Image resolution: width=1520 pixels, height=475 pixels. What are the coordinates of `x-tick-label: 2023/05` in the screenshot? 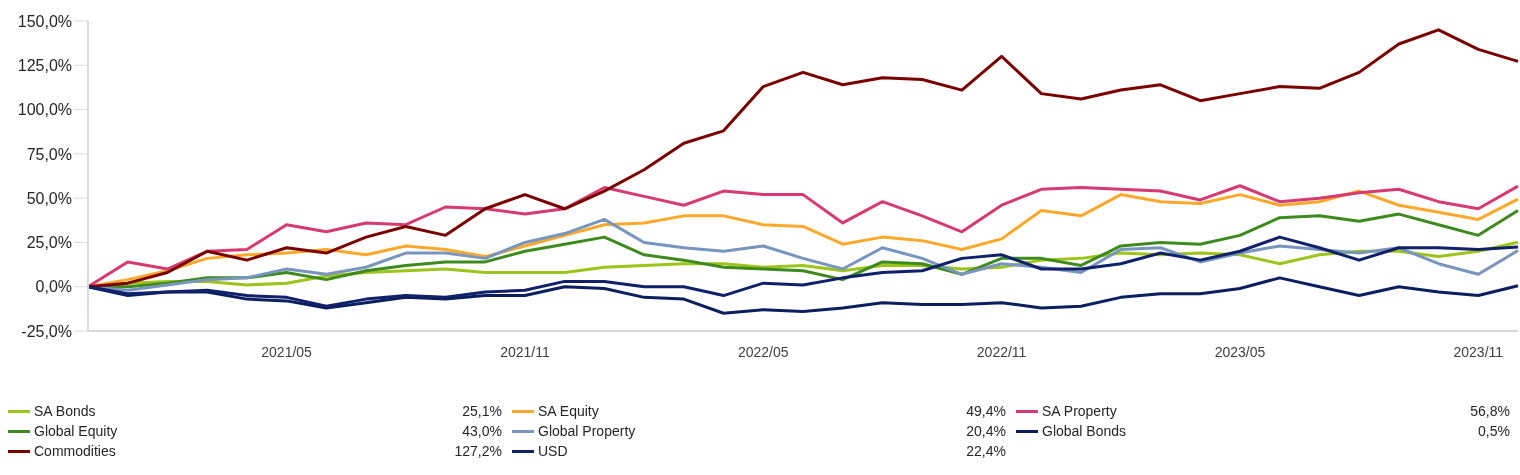 It's located at (1240, 351).